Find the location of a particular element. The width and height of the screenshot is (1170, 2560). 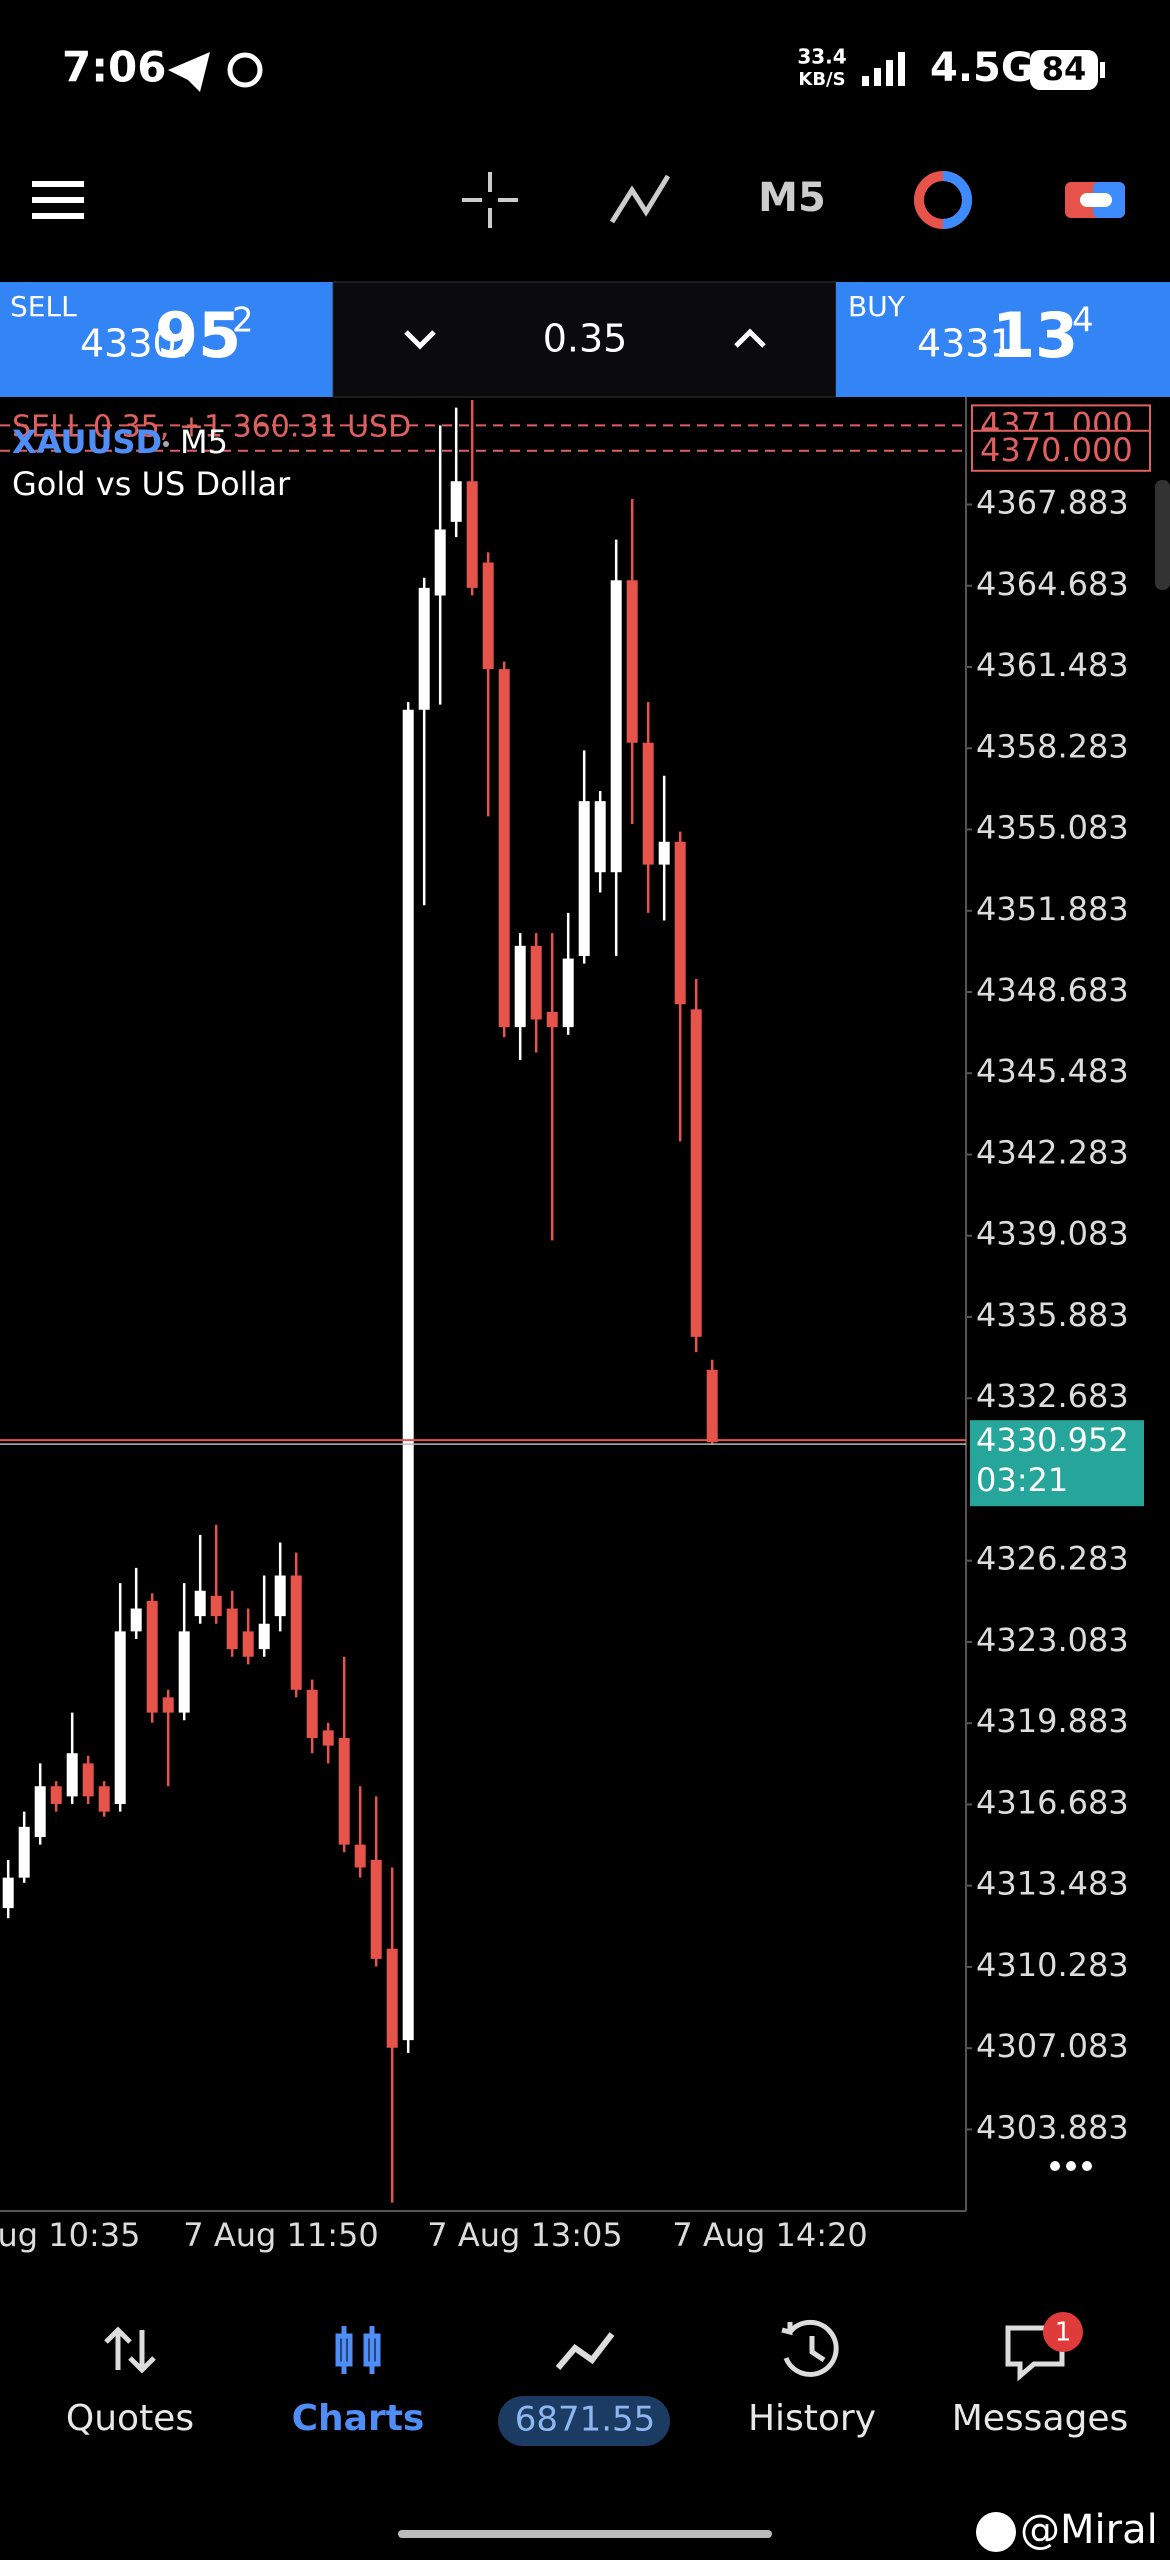

sell-price-pips: 95 is located at coordinates (198, 335).